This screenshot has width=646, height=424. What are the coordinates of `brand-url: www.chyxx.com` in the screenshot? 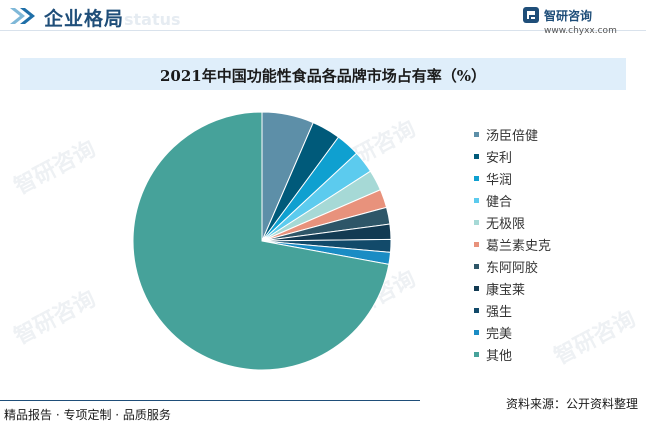 It's located at (580, 31).